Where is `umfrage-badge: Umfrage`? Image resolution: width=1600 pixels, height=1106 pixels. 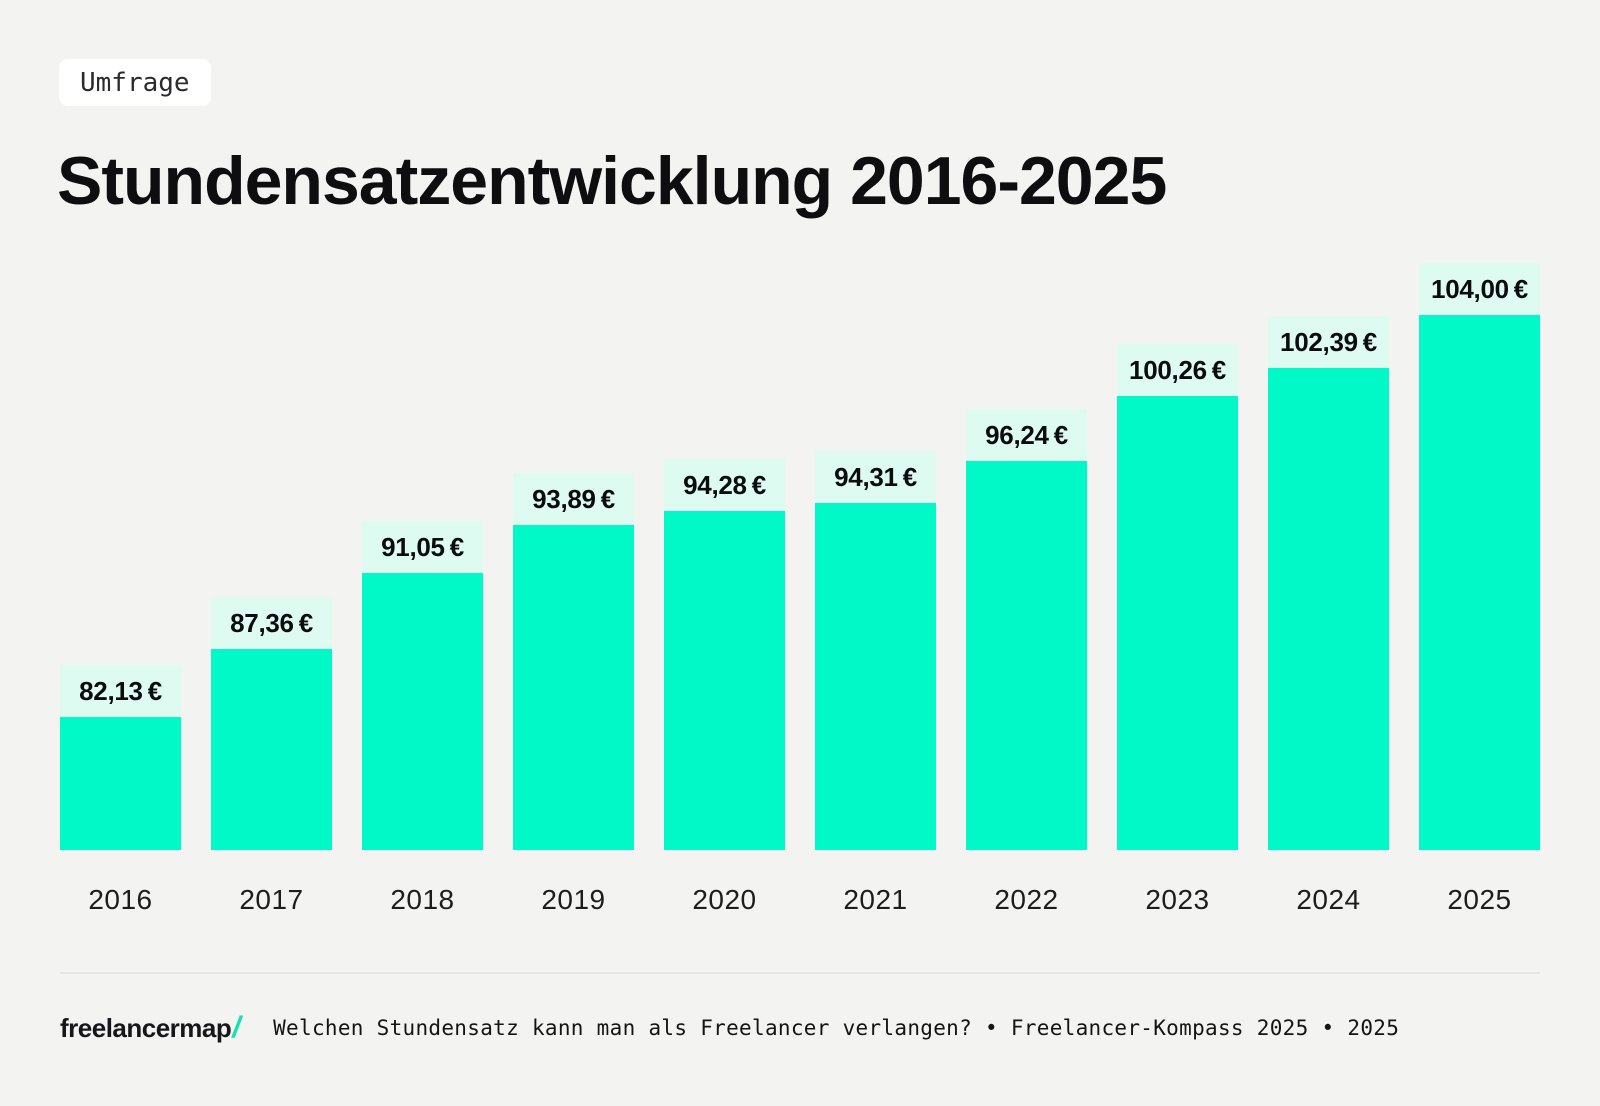 umfrage-badge: Umfrage is located at coordinates (135, 82).